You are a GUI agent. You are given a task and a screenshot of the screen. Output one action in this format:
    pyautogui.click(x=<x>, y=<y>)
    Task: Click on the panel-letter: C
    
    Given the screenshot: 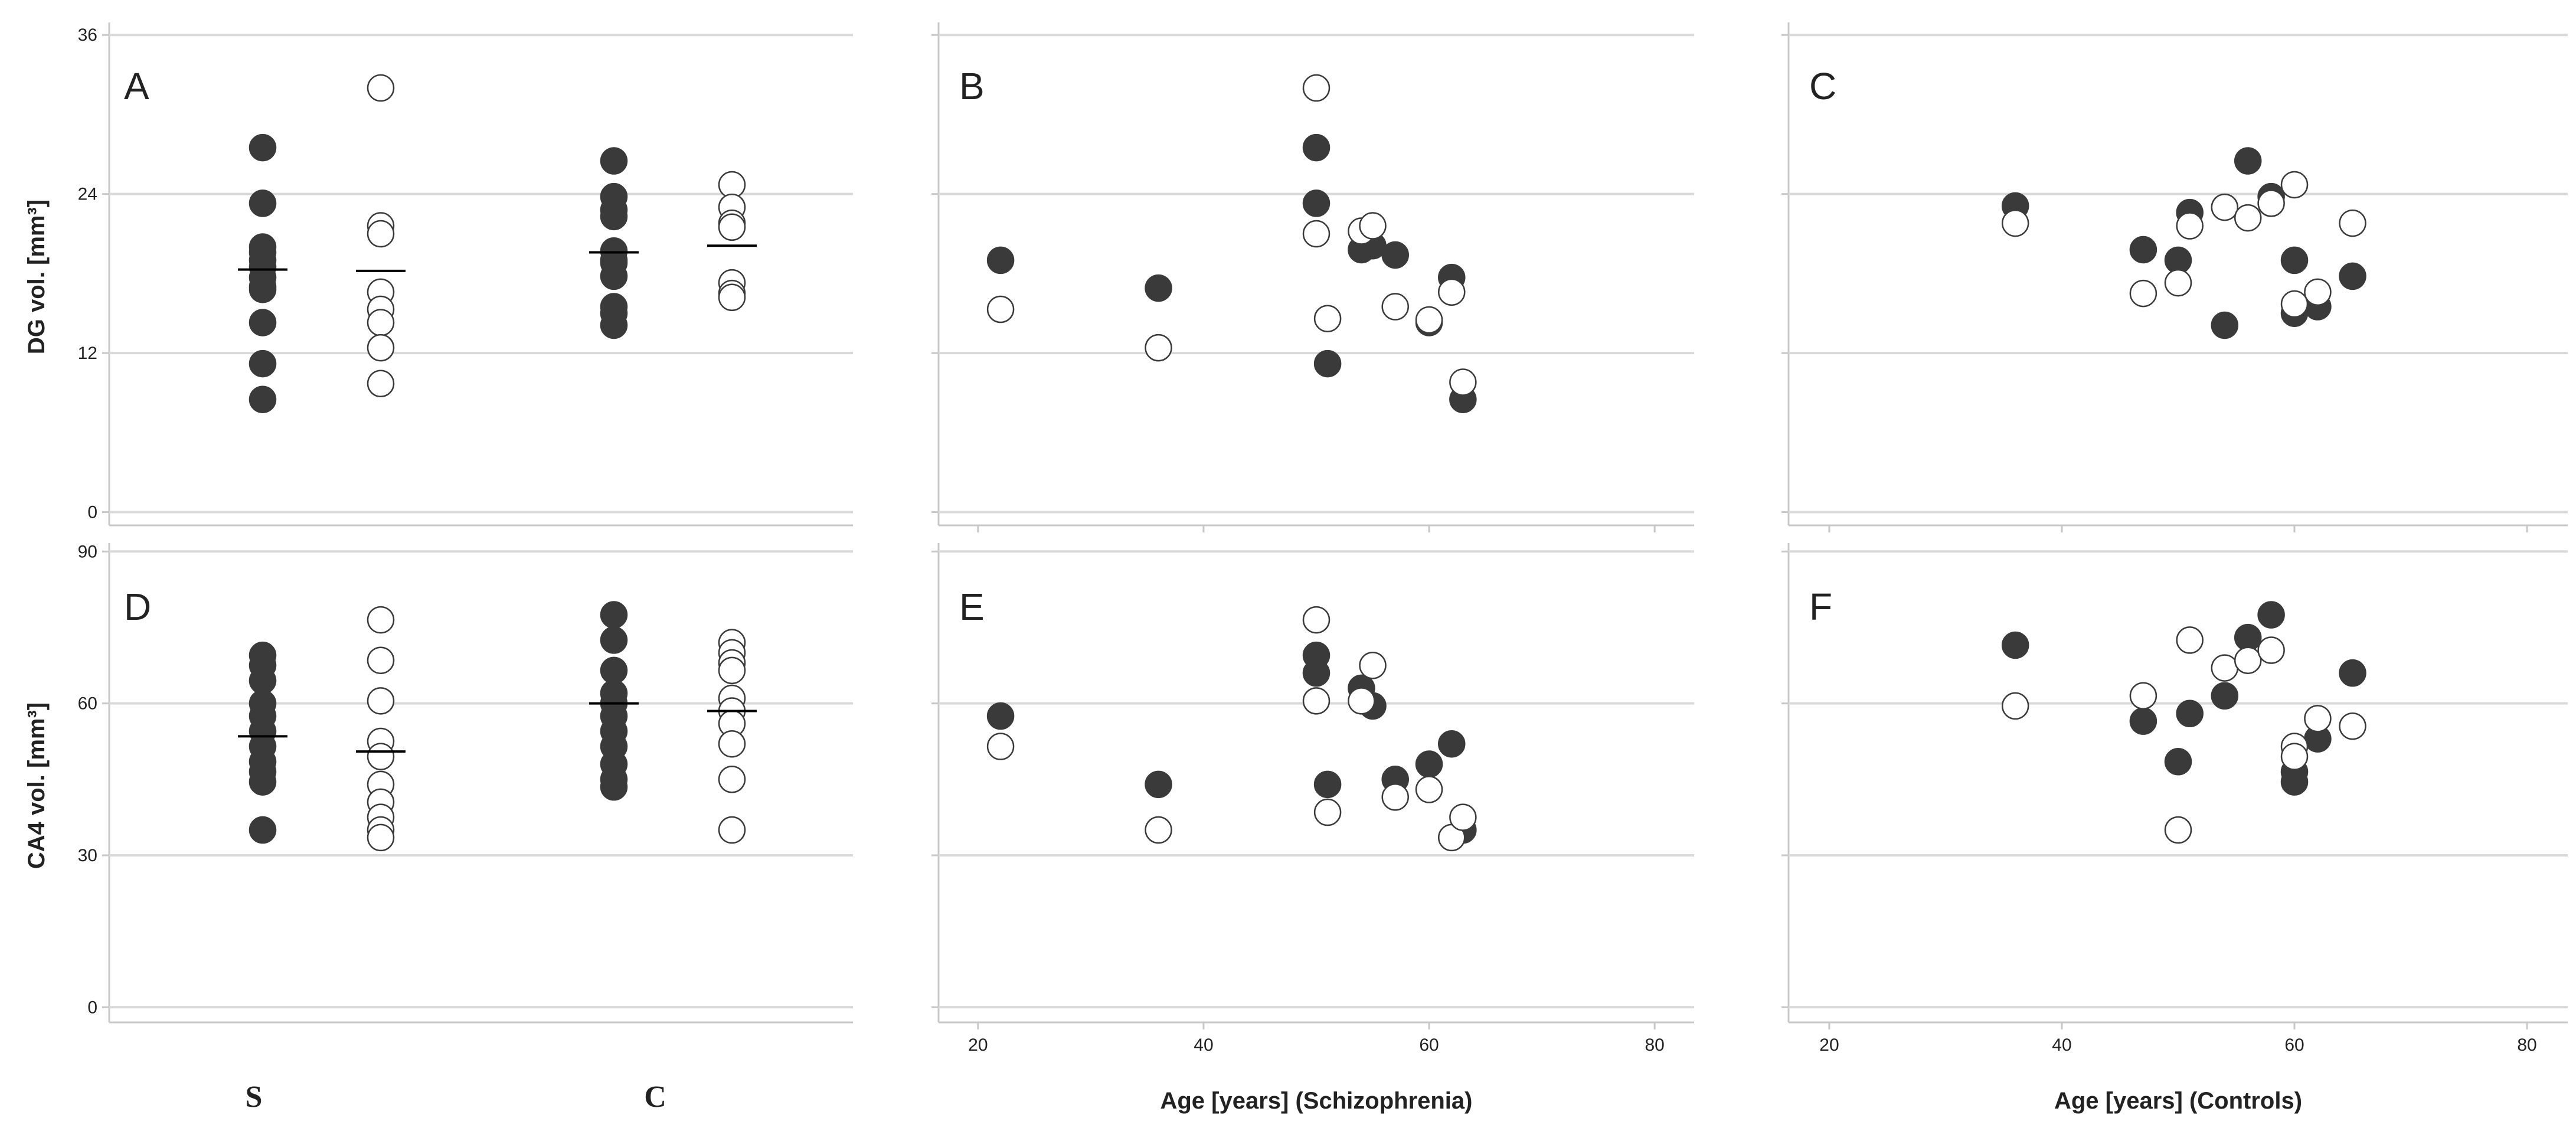 What is the action you would take?
    pyautogui.click(x=1822, y=86)
    